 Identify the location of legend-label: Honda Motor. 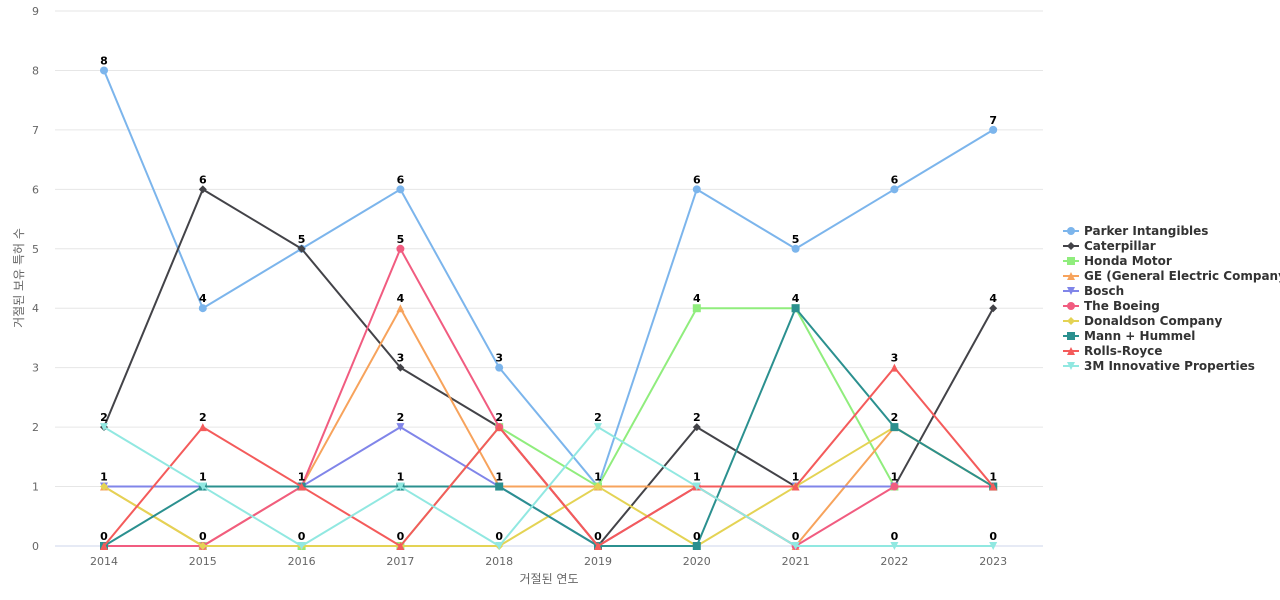
(1128, 261).